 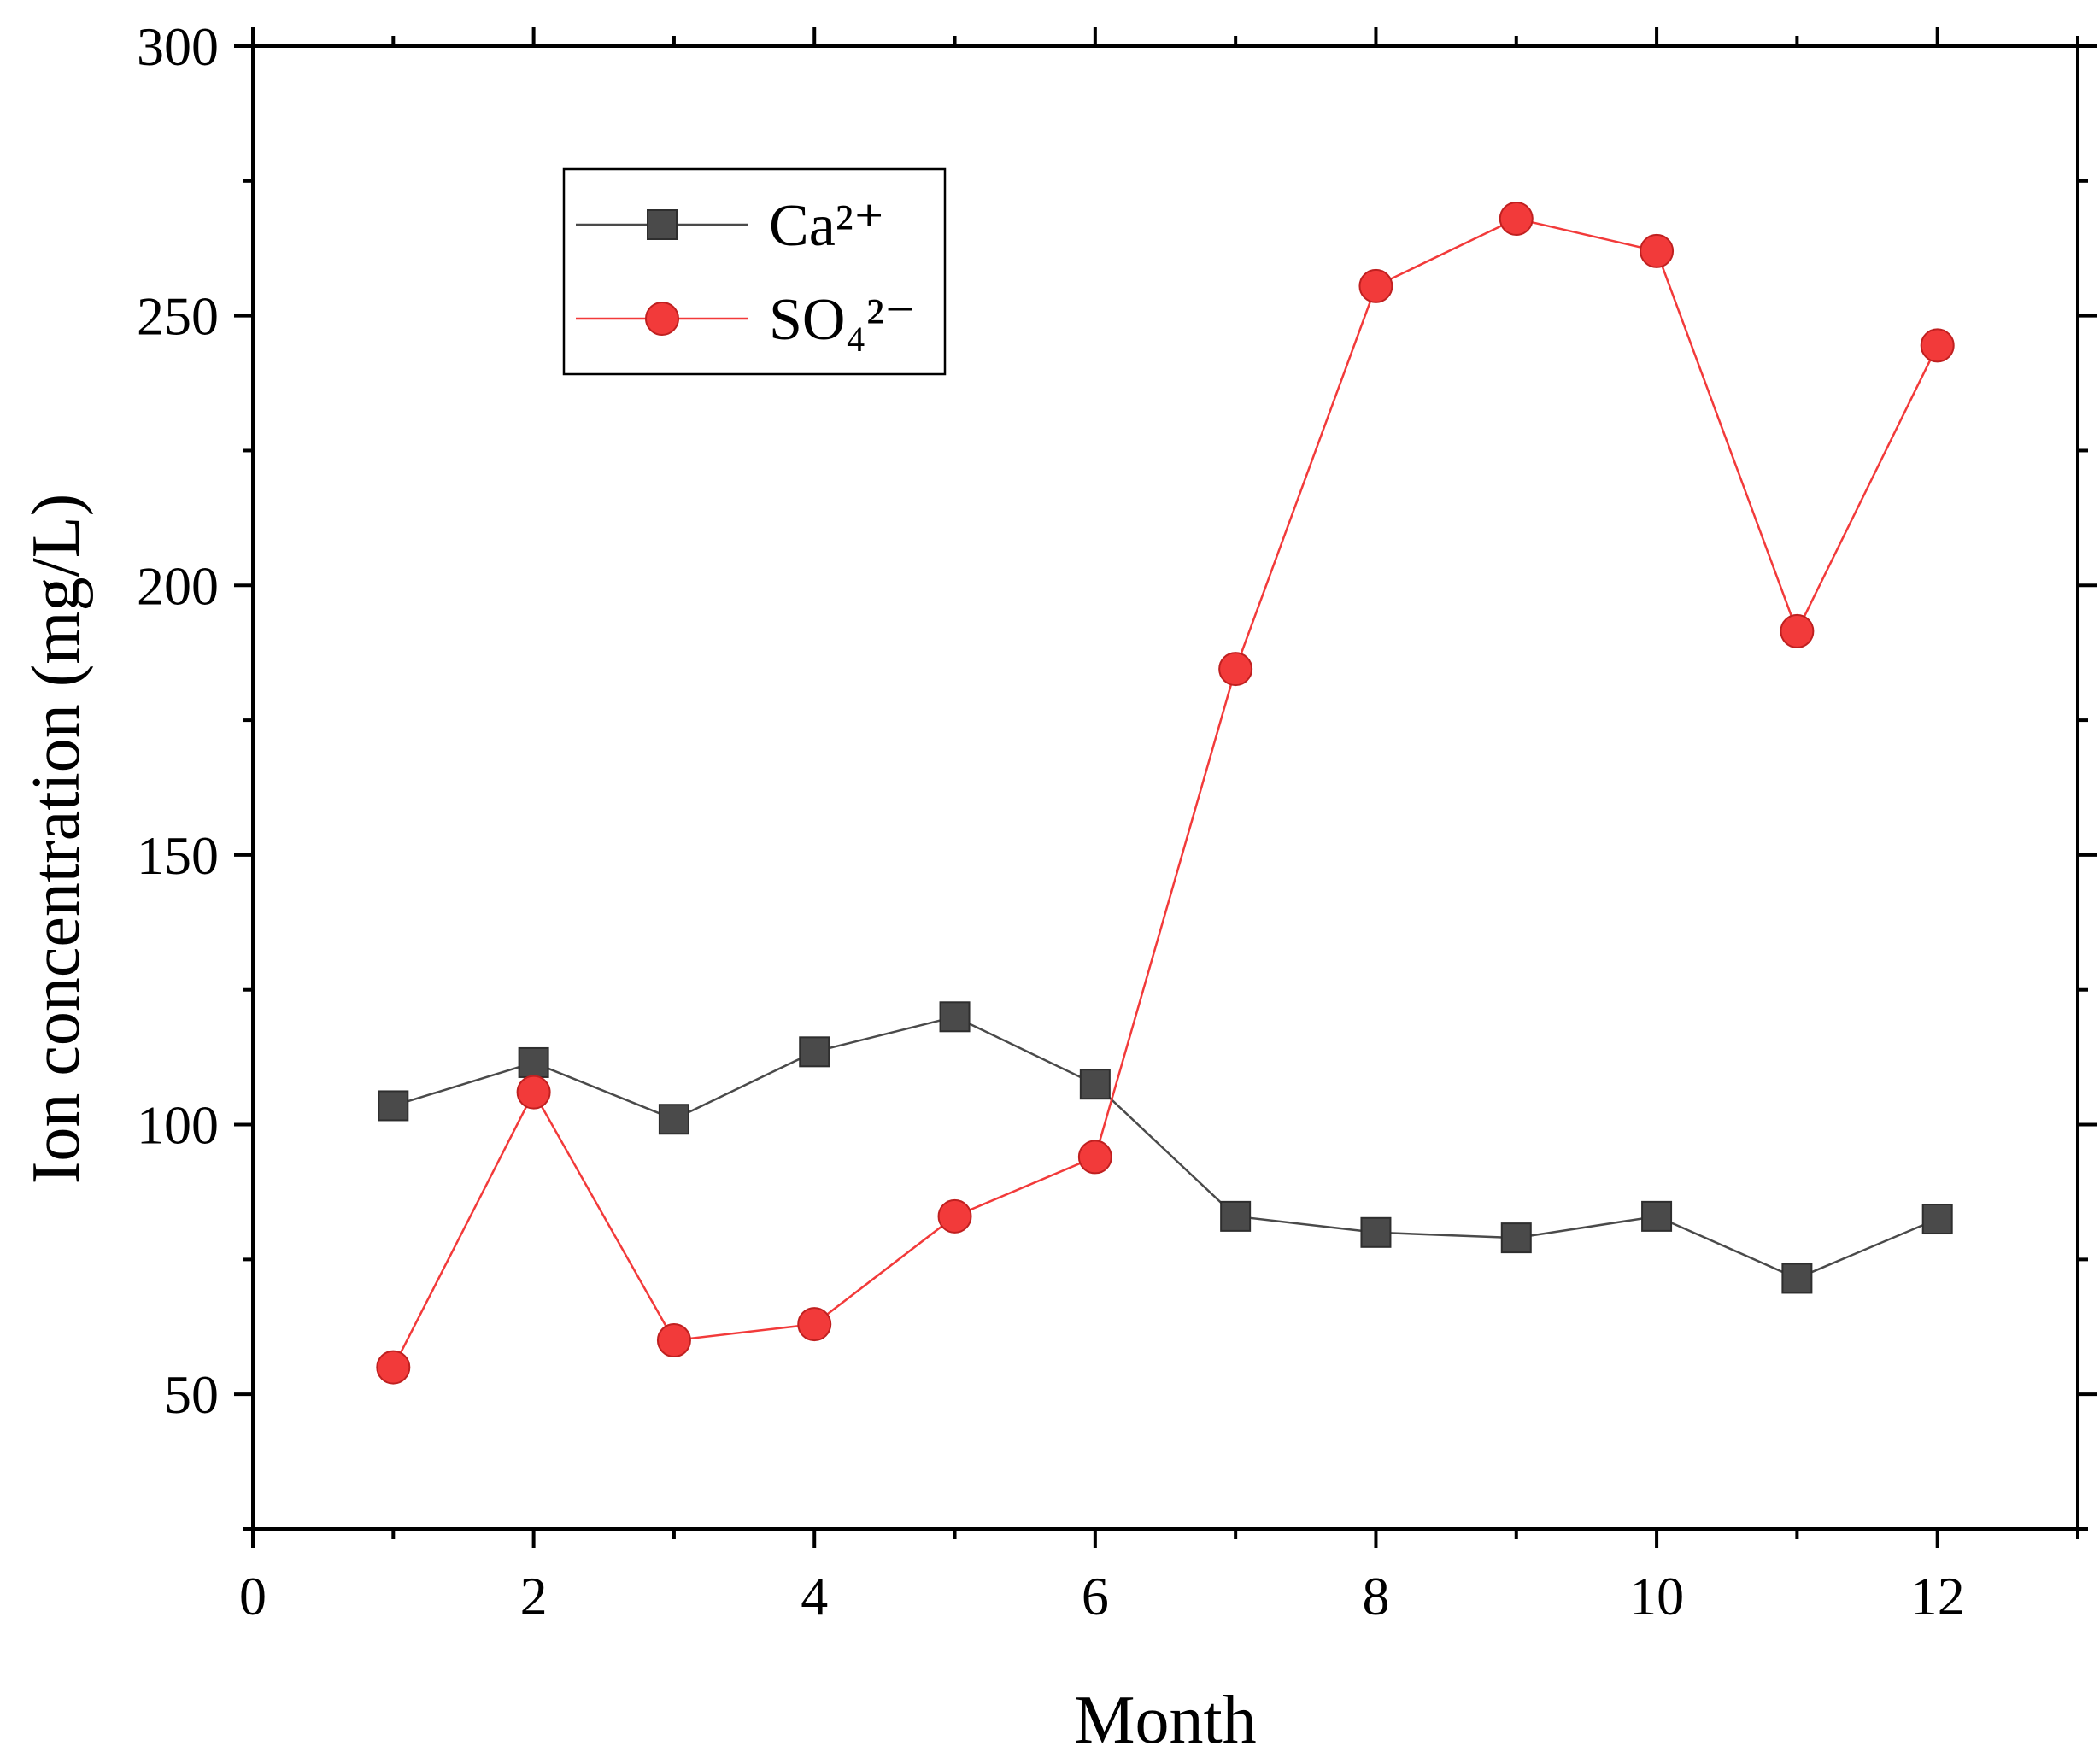 What do you see at coordinates (1656, 1596) in the screenshot?
I see `x-tick-label: 10` at bounding box center [1656, 1596].